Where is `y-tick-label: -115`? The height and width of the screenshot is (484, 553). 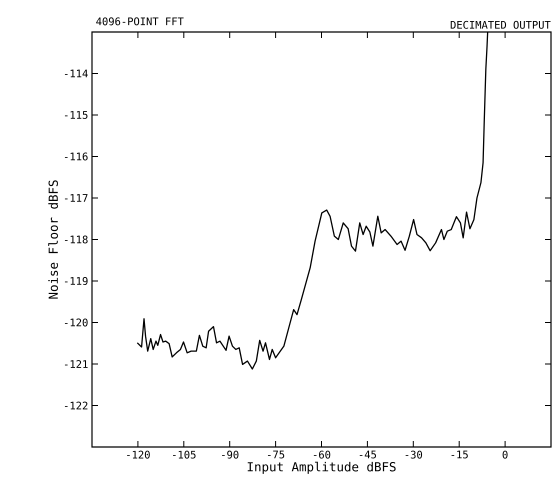 y-tick-label: -115 is located at coordinates (76, 115).